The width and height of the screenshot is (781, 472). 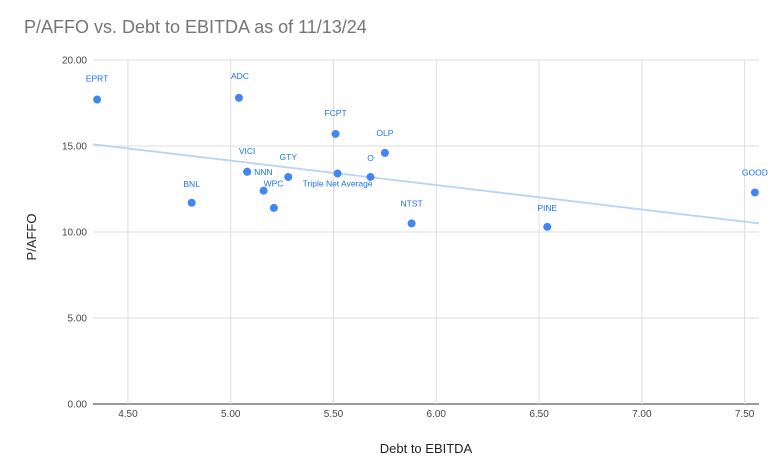 What do you see at coordinates (755, 172) in the screenshot?
I see `data-label: GOOD` at bounding box center [755, 172].